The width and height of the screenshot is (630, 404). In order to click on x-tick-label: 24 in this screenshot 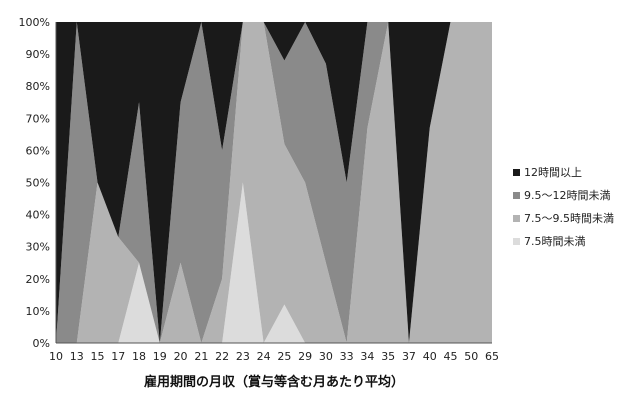, I will do `click(264, 356)`.